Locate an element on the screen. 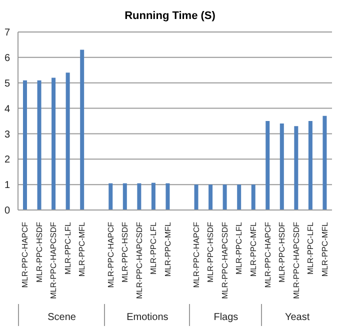 The height and width of the screenshot is (334, 340). text: Scene is located at coordinates (61, 315).